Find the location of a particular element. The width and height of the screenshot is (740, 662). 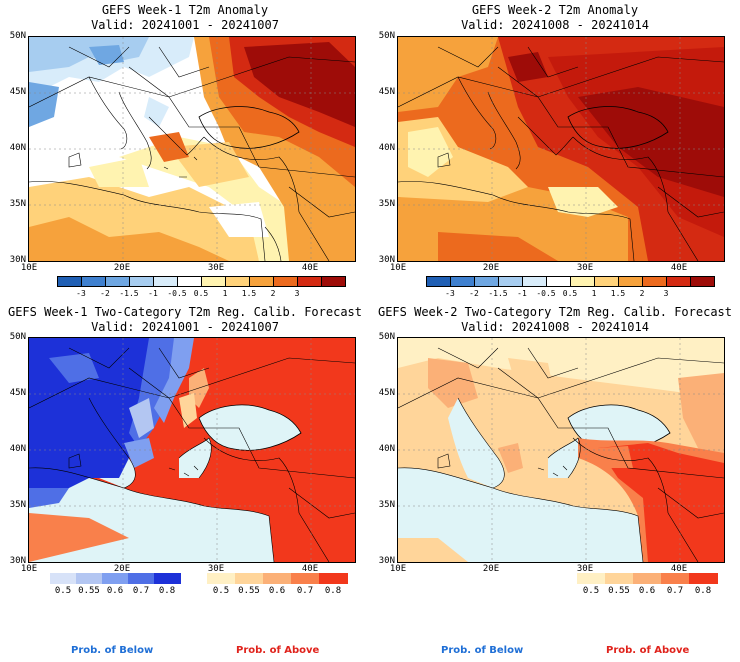

colorbar-label: -3 is located at coordinates (450, 293).